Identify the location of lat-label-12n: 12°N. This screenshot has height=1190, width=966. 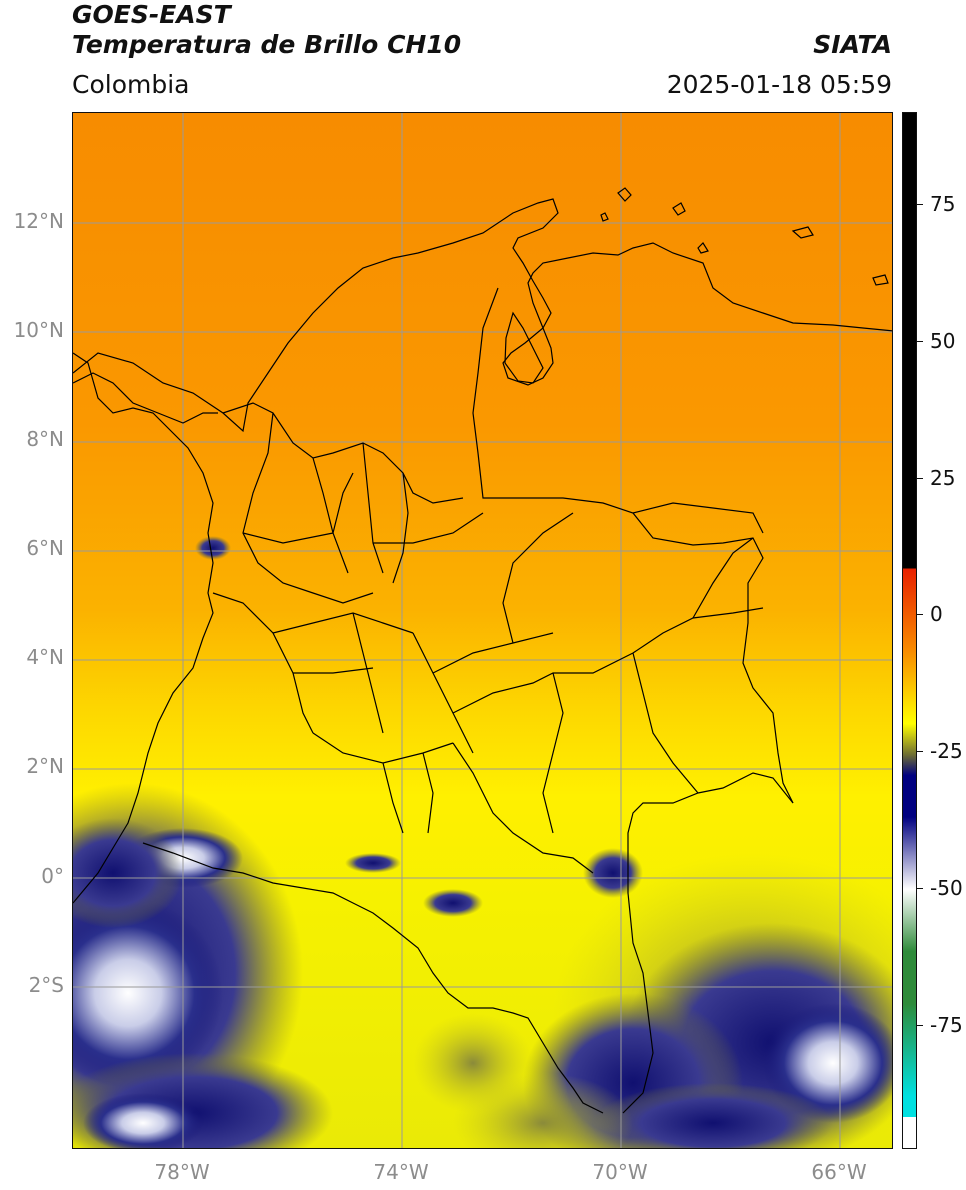
(38, 221).